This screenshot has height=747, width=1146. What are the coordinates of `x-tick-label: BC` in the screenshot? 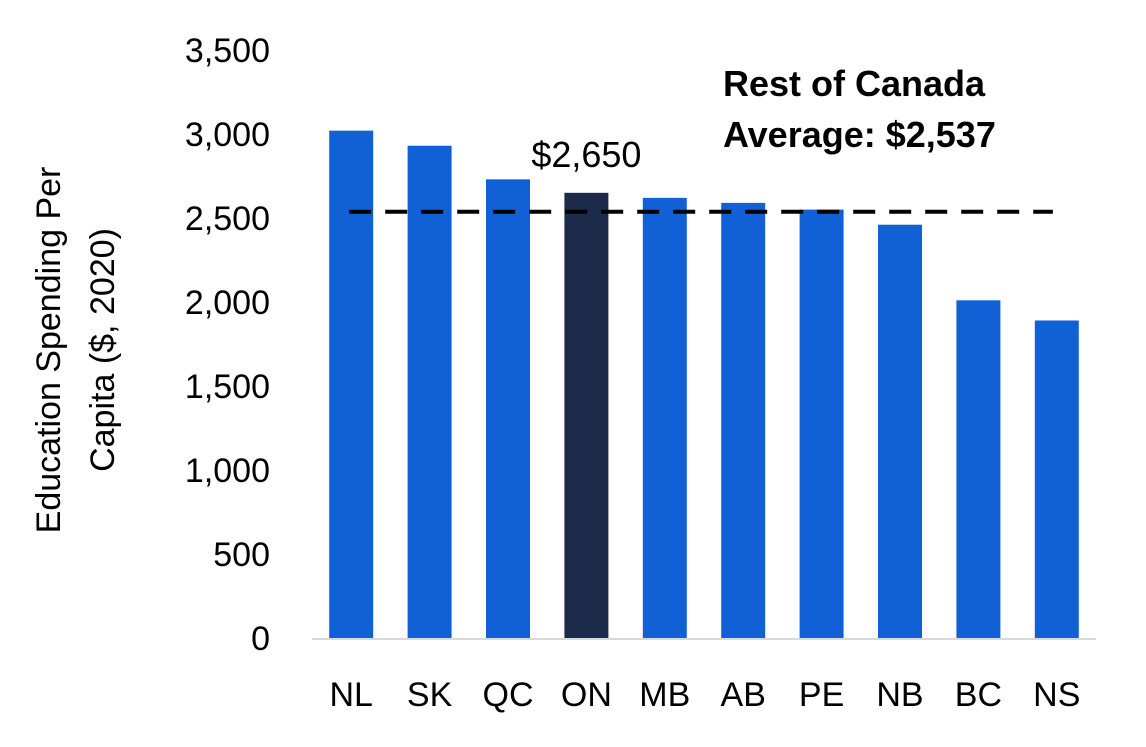 It's located at (978, 695).